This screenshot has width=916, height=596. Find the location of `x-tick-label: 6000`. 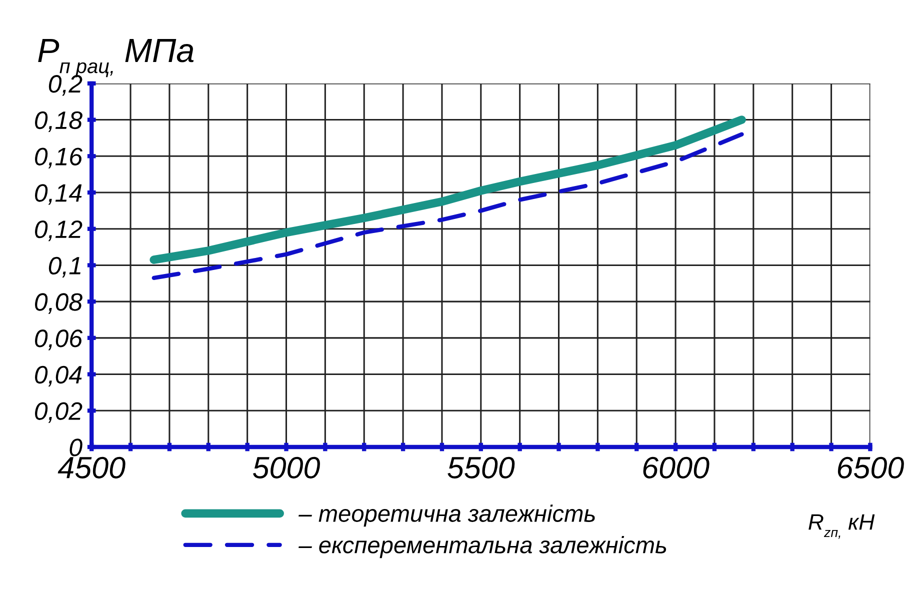

x-tick-label: 6000 is located at coordinates (676, 467).